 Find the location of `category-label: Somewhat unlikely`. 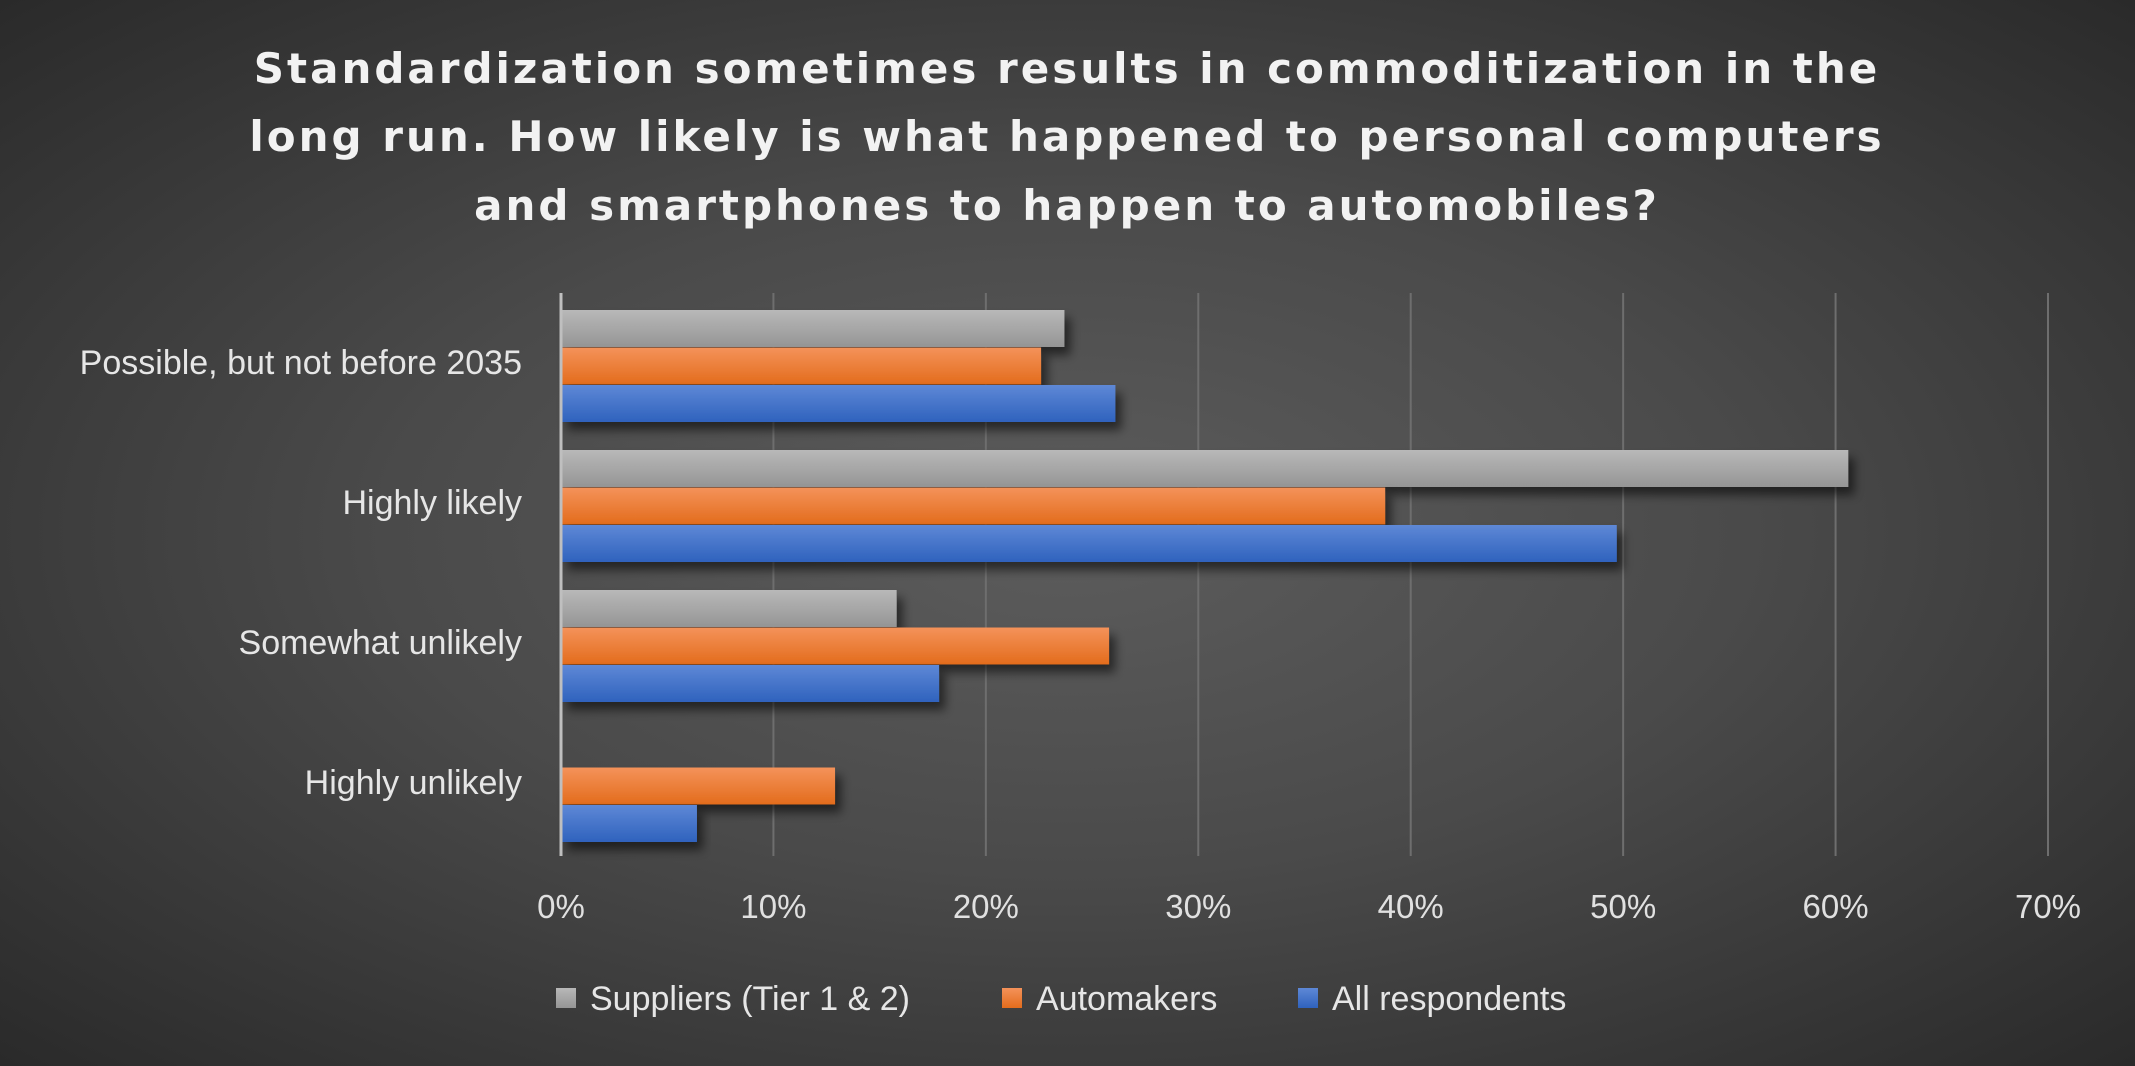

category-label: Somewhat unlikely is located at coordinates (380, 643).